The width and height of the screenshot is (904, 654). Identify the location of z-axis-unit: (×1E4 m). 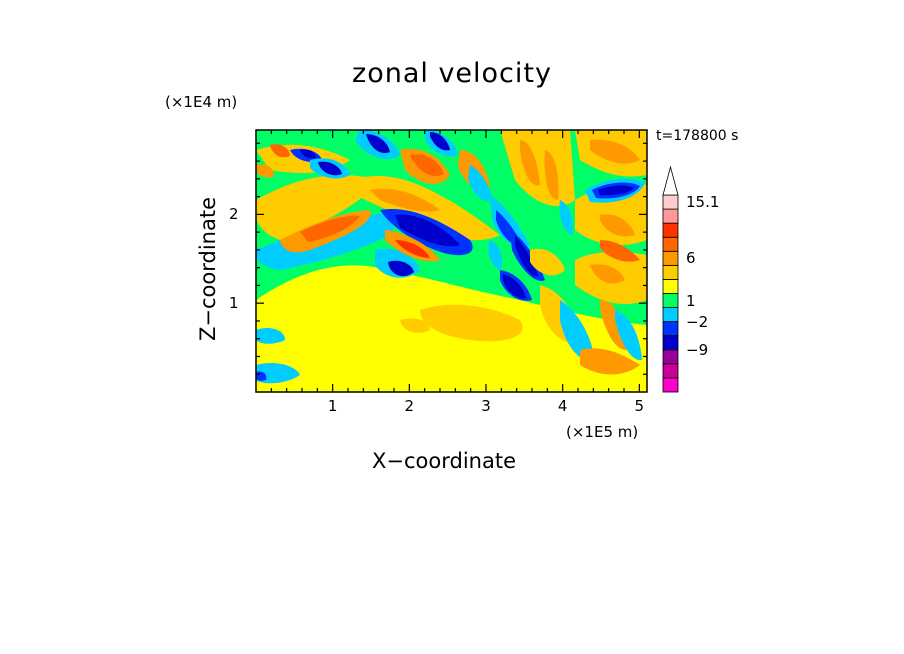
(201, 102).